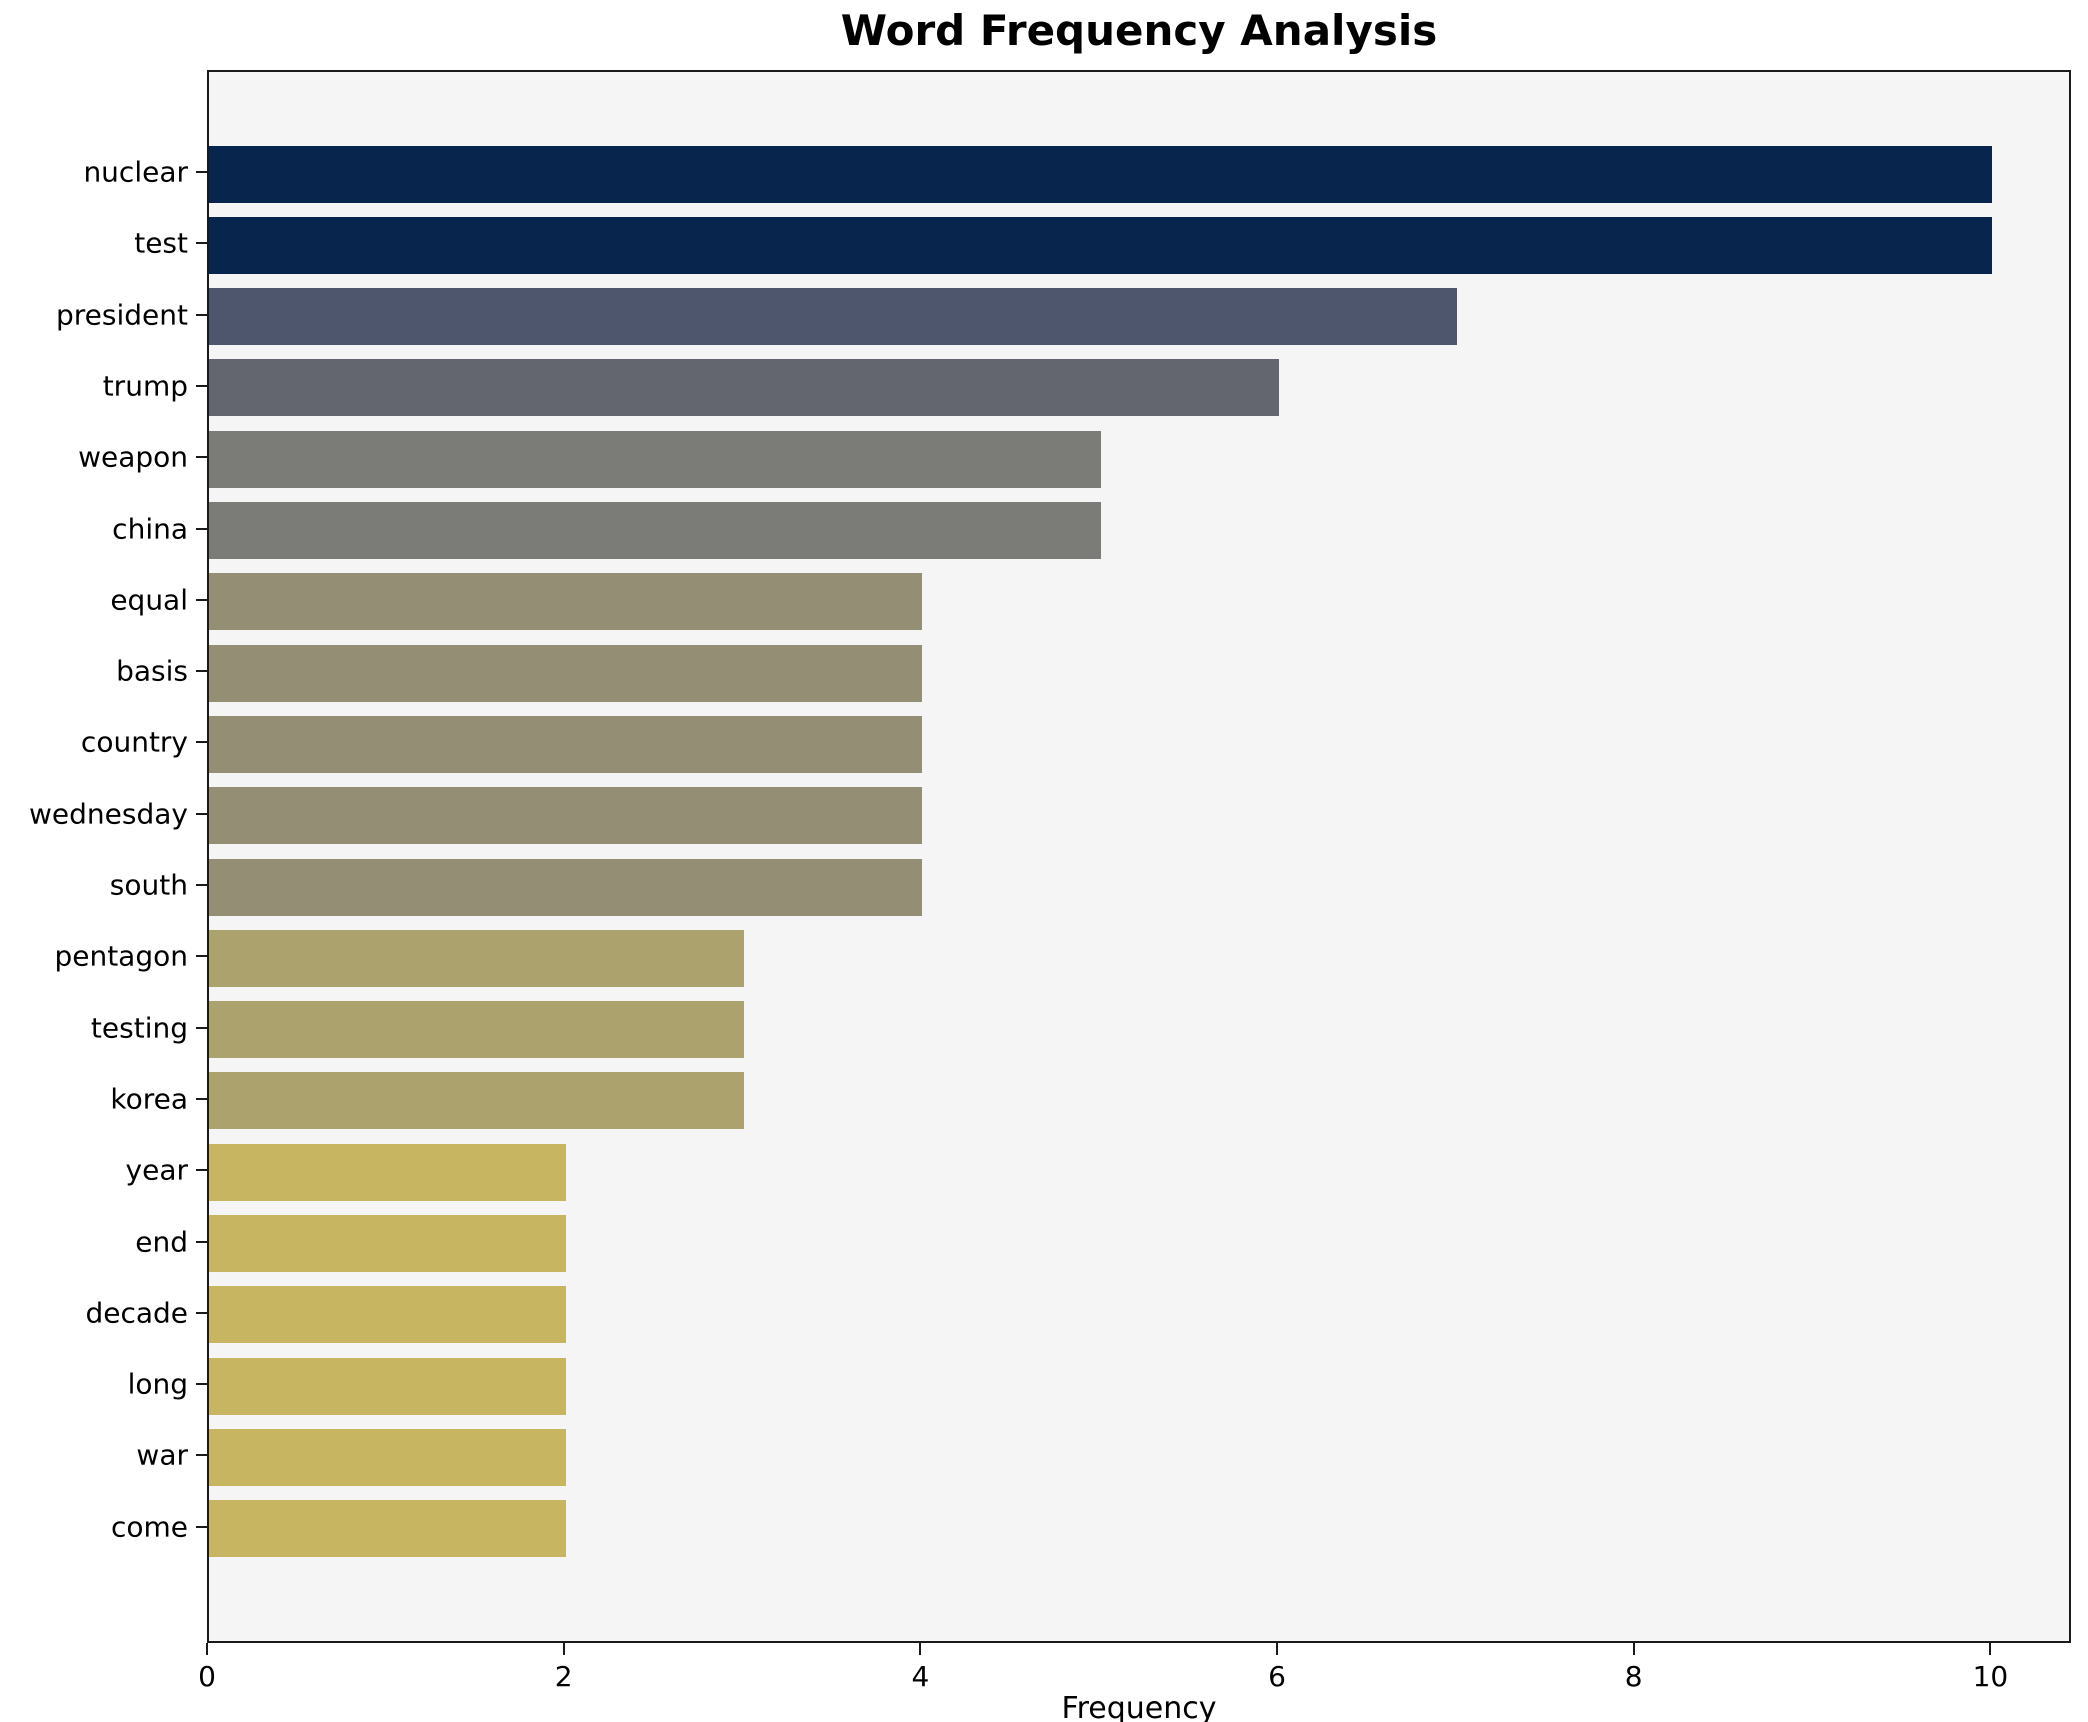 Image resolution: width=2088 pixels, height=1722 pixels. What do you see at coordinates (566, 816) in the screenshot?
I see `bar-wednesday` at bounding box center [566, 816].